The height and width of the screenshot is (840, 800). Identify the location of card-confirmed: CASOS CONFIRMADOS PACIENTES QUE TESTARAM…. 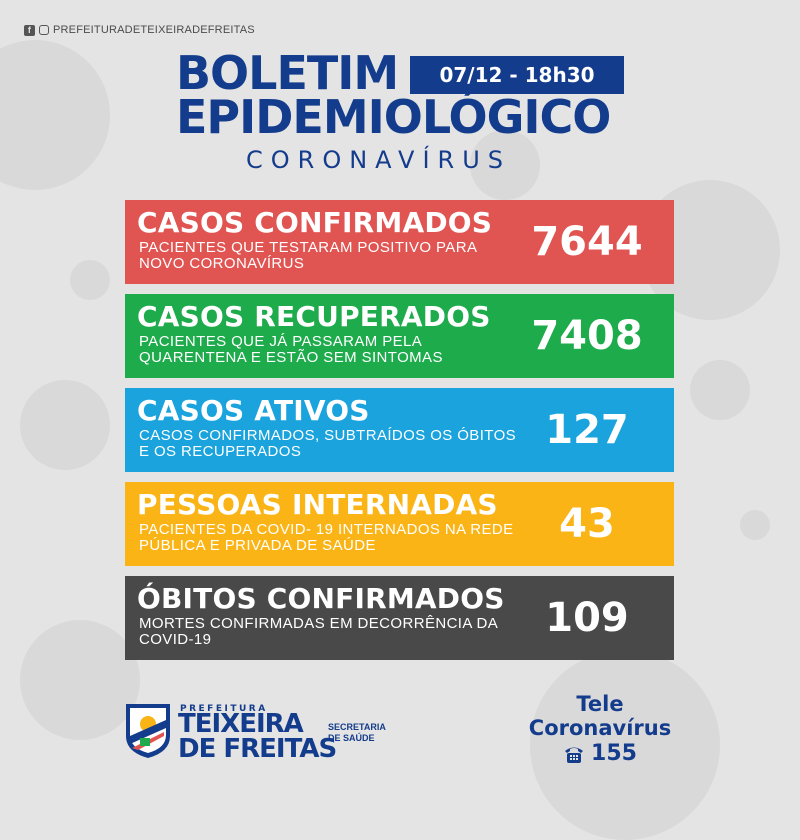
(399, 242).